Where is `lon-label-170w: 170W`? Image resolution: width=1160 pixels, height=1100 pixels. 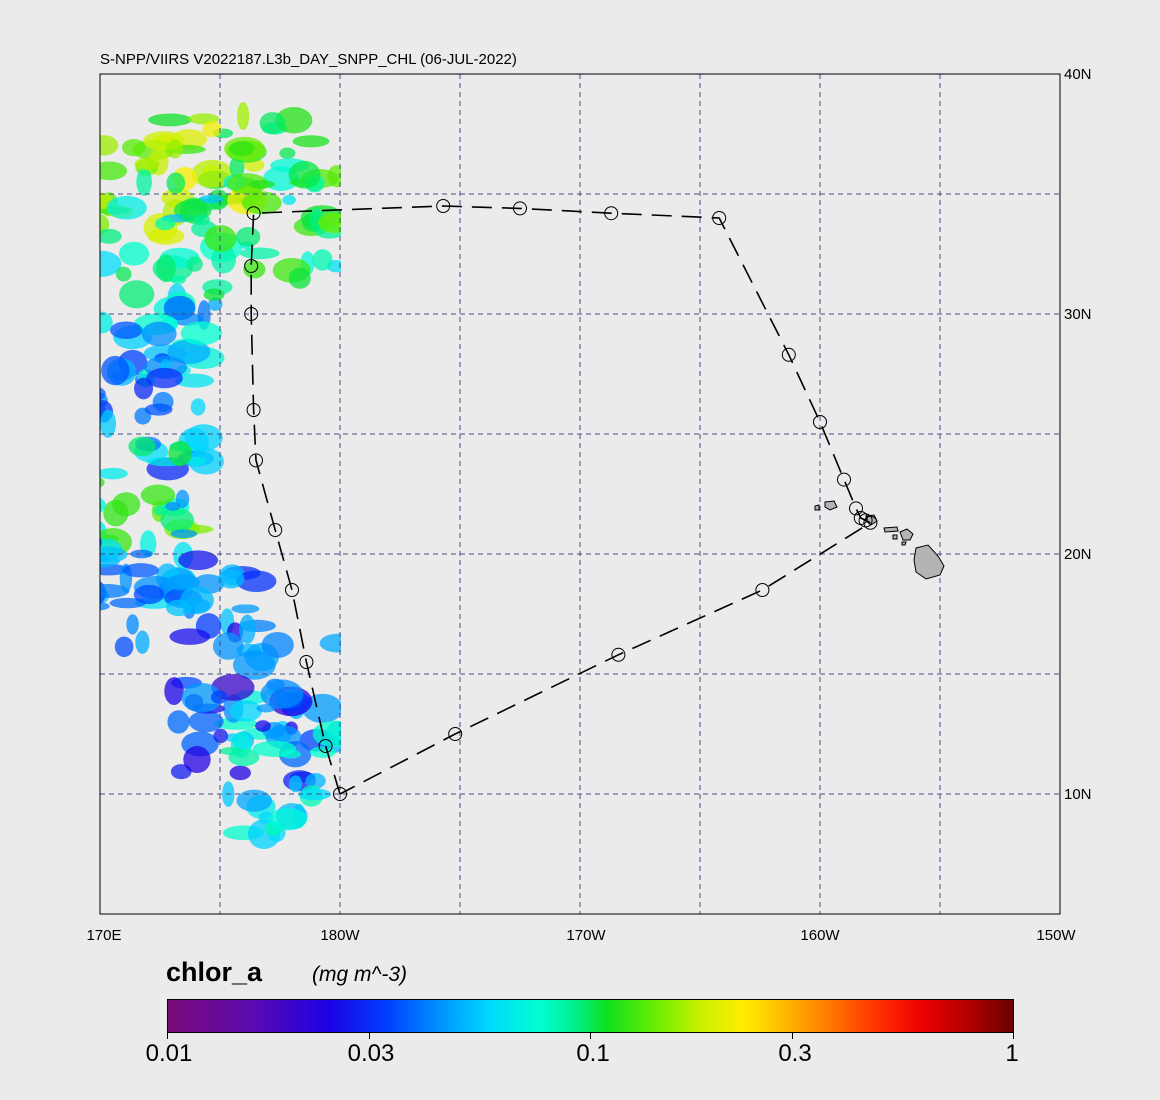
lon-label-170w: 170W is located at coordinates (586, 935).